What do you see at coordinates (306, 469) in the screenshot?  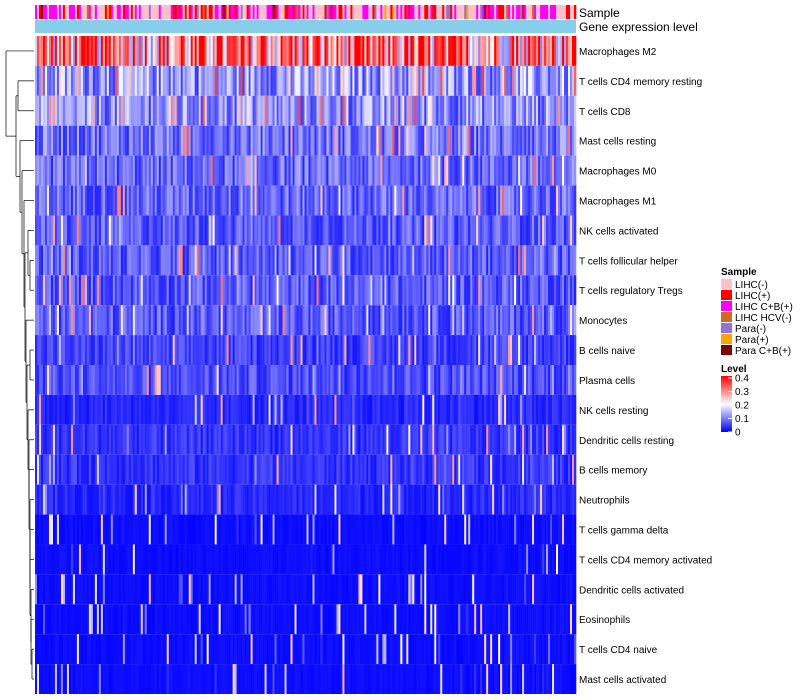 I see `heatmap-row` at bounding box center [306, 469].